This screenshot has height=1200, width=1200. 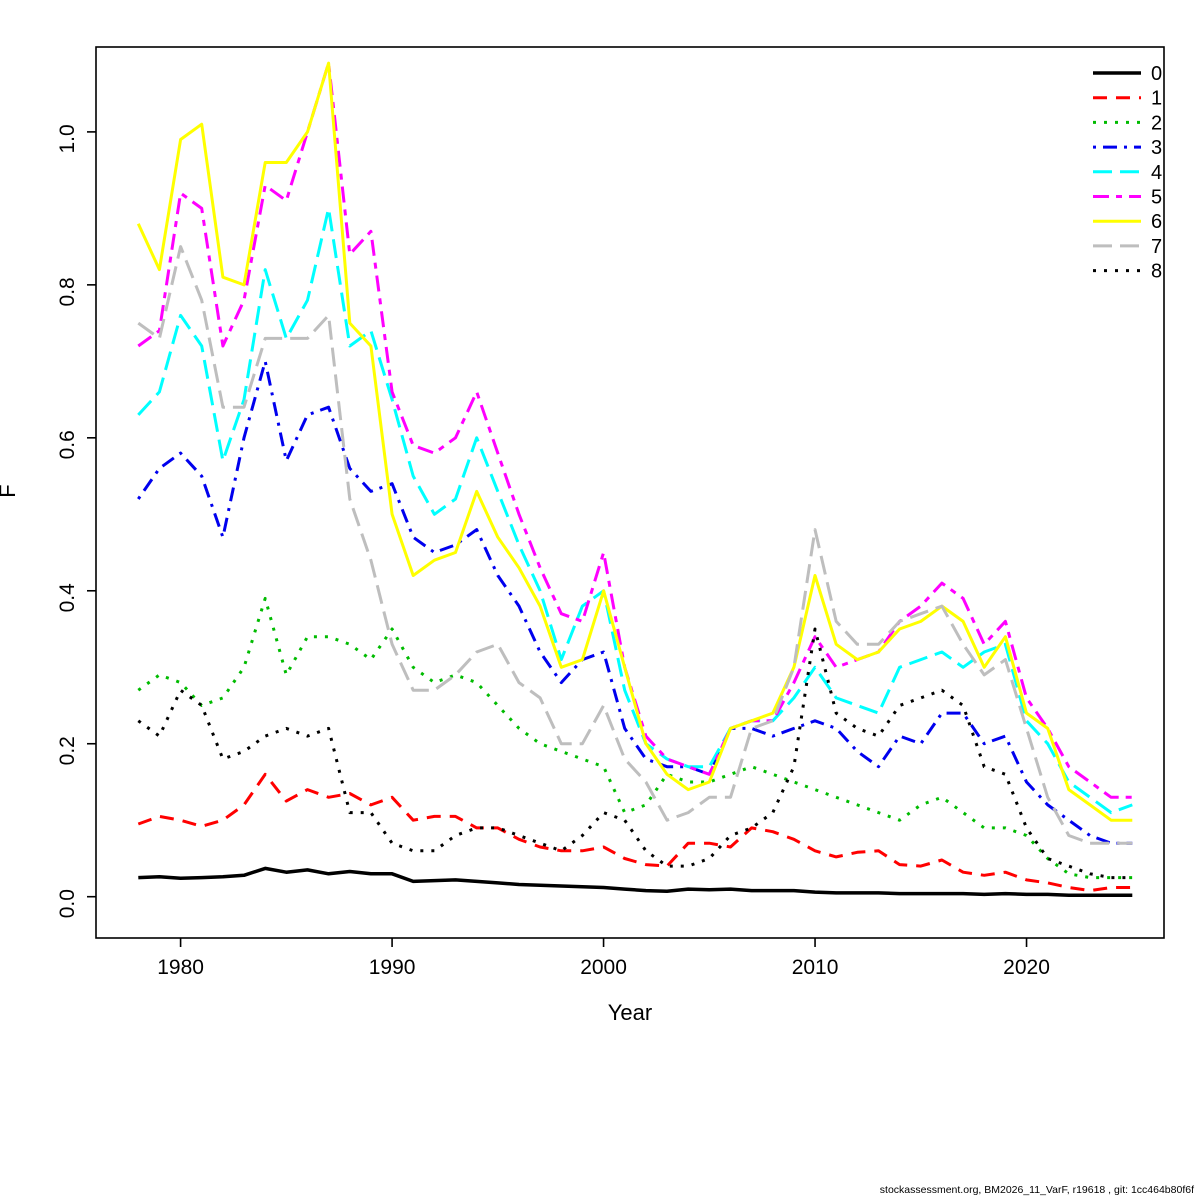 What do you see at coordinates (76, 521) in the screenshot?
I see `y-axis: 0.0 0.2 0.4 0.6 0.8 1.0` at bounding box center [76, 521].